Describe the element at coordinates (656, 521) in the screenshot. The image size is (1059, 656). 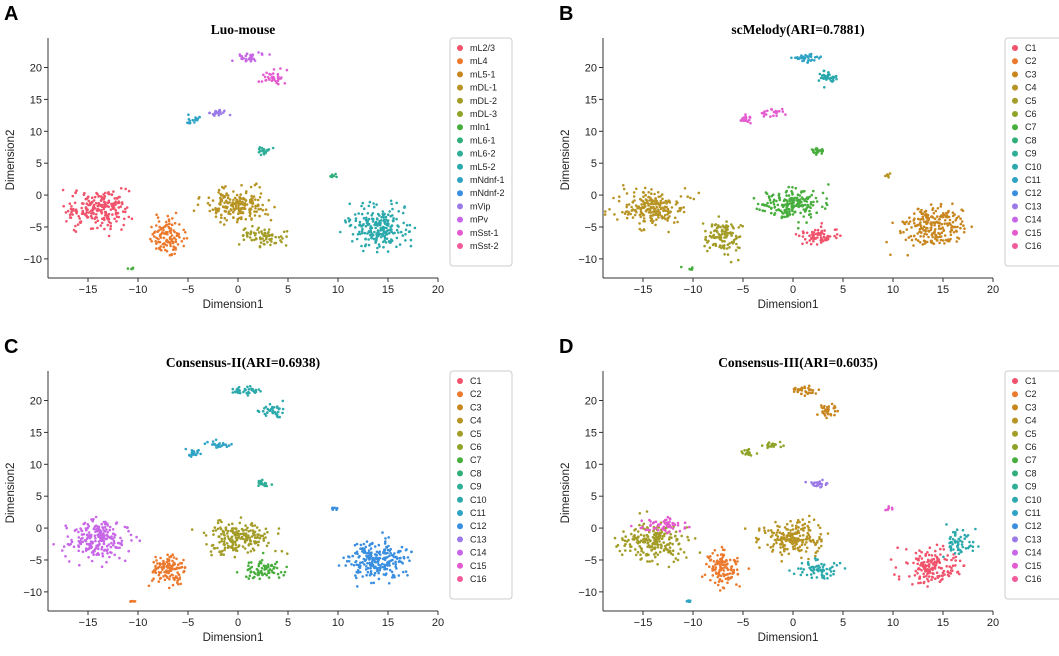
I see `point-upper-left-top` at that location.